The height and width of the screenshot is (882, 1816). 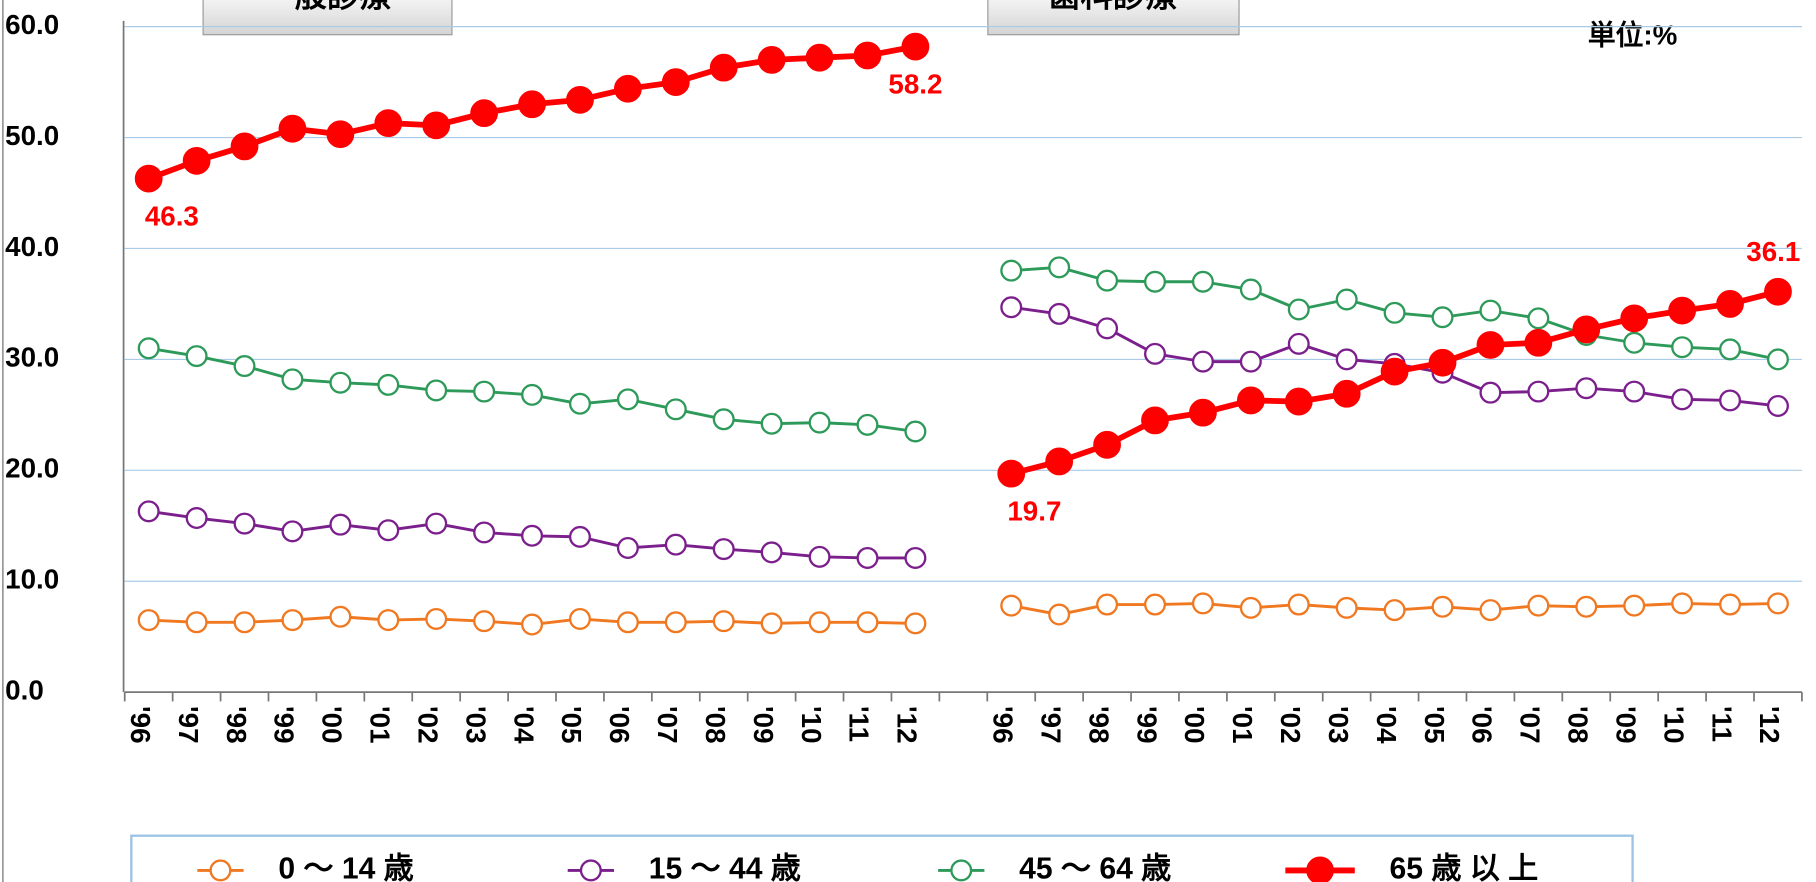 What do you see at coordinates (427, 725) in the screenshot?
I see `x-tick-label: '02` at bounding box center [427, 725].